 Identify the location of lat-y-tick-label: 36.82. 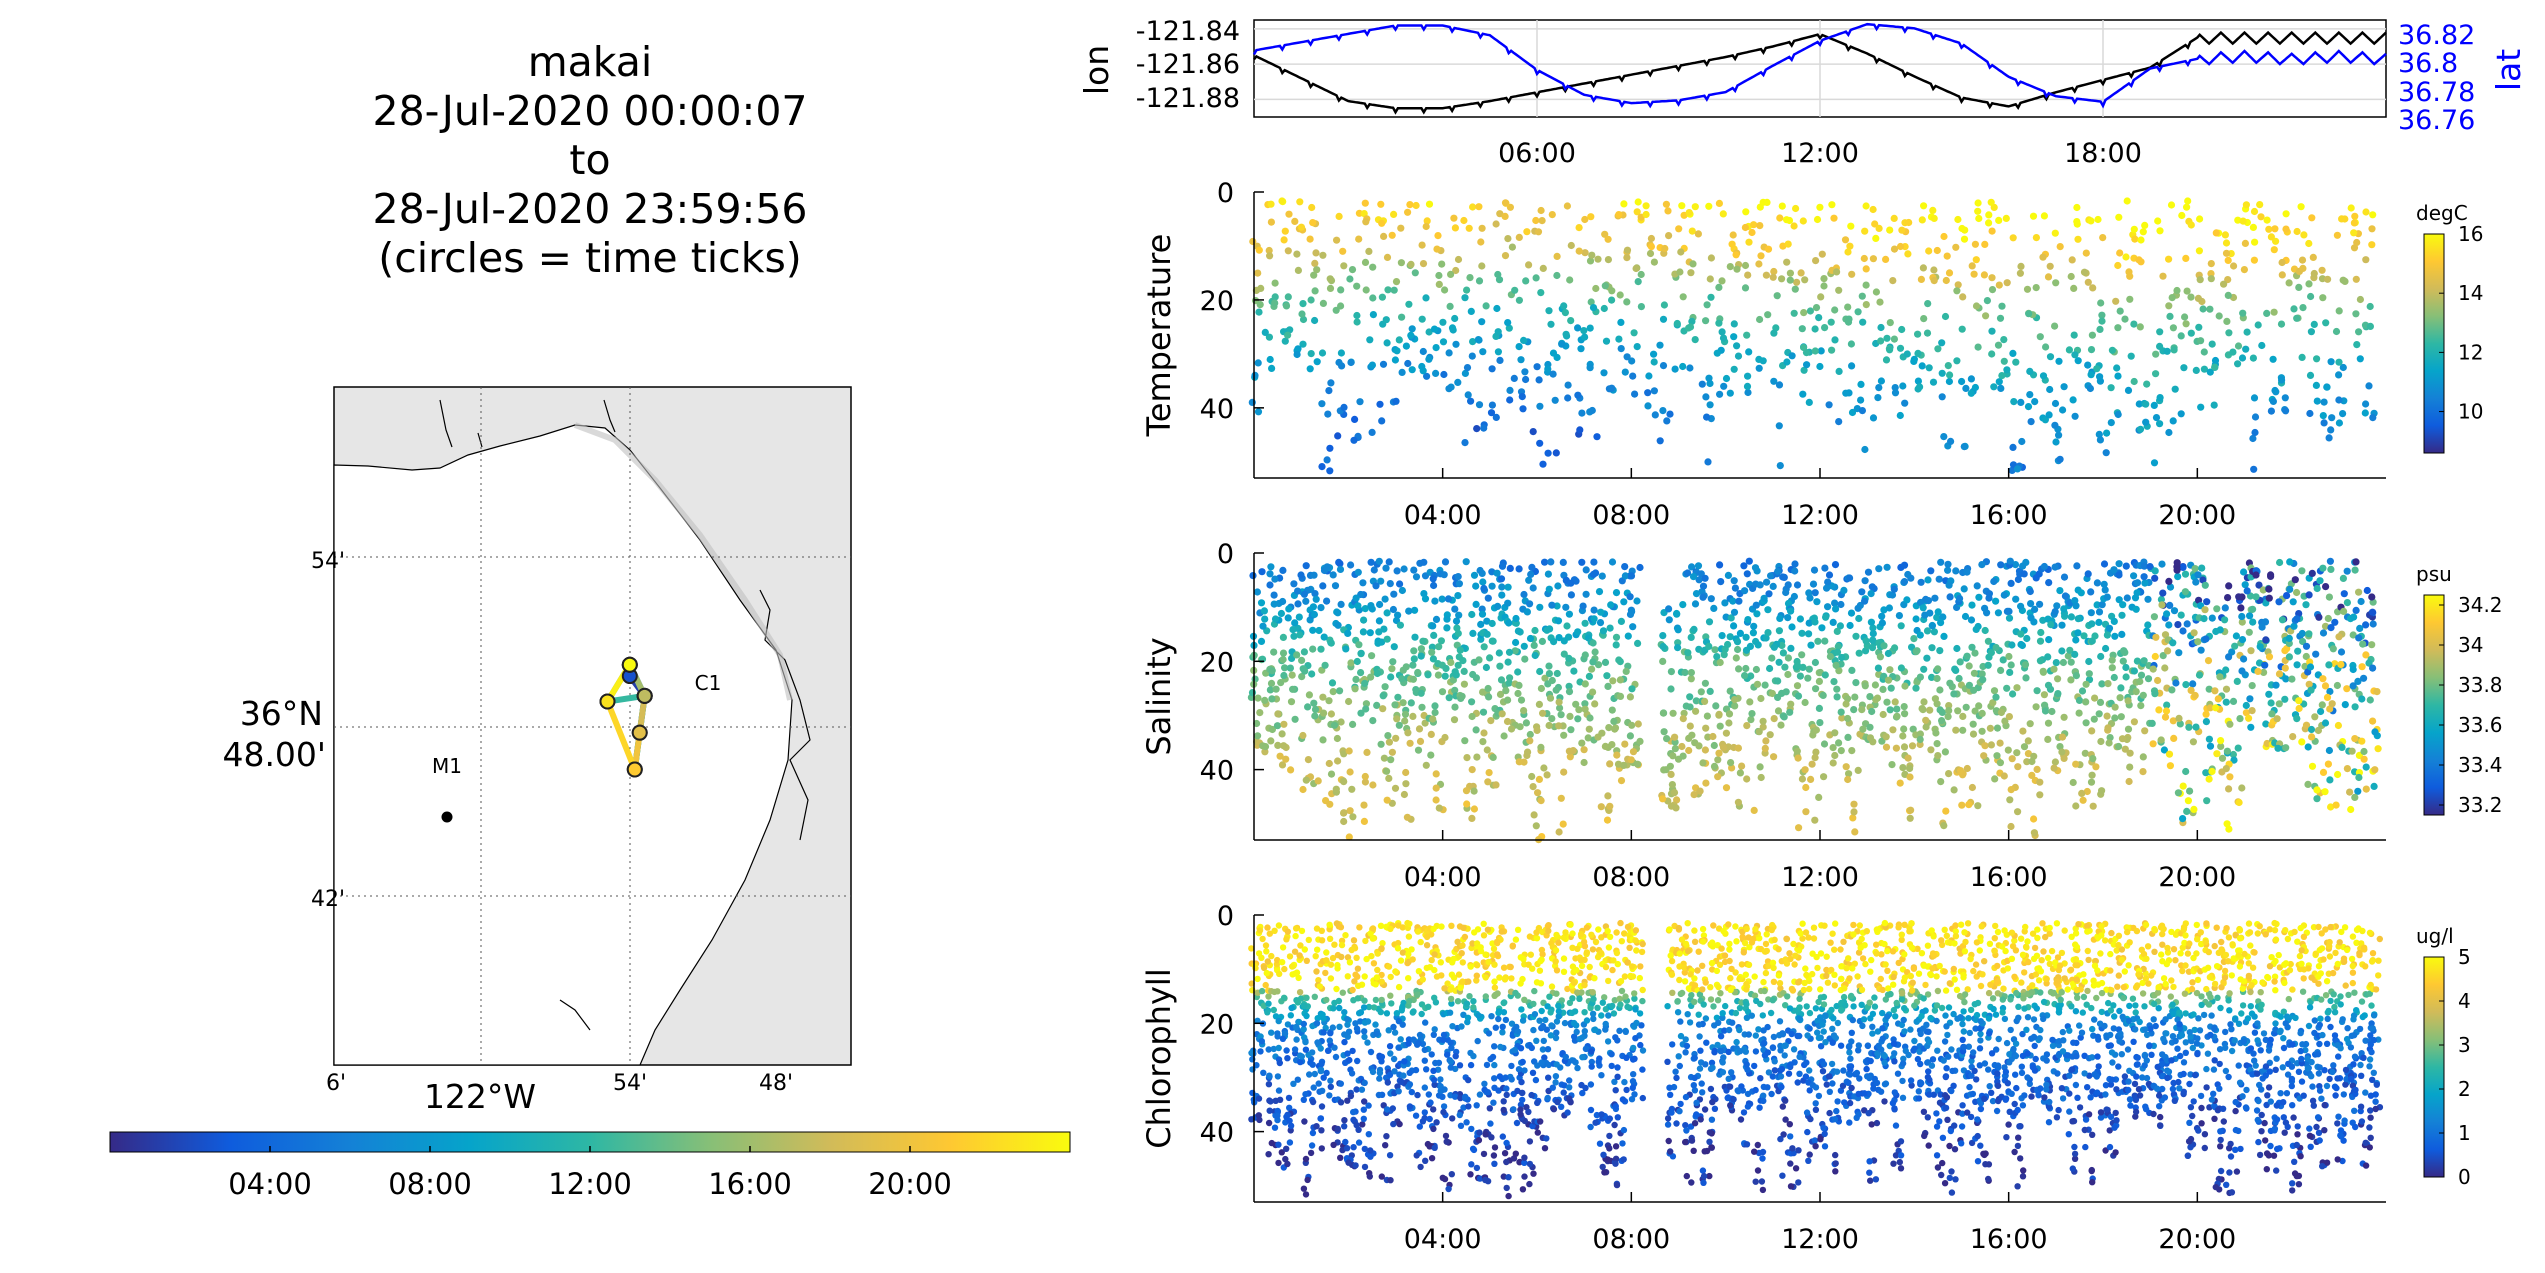
(2436, 35).